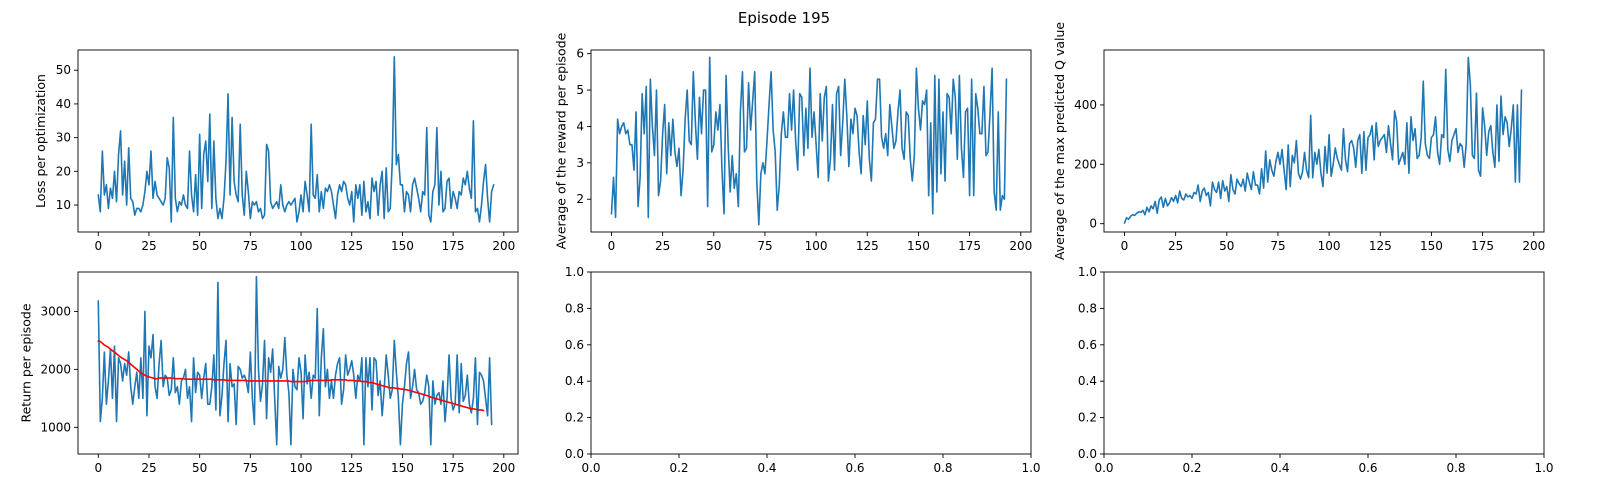 The image size is (1600, 500). I want to click on y-tick-label-loss-0: 10, so click(63, 205).